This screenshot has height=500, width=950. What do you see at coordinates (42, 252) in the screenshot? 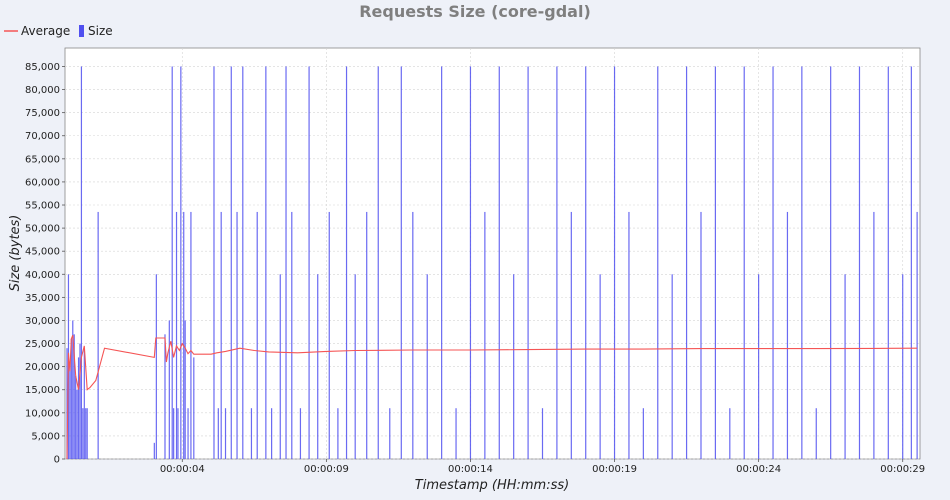
I see `y-tick-label: 45,000` at bounding box center [42, 252].